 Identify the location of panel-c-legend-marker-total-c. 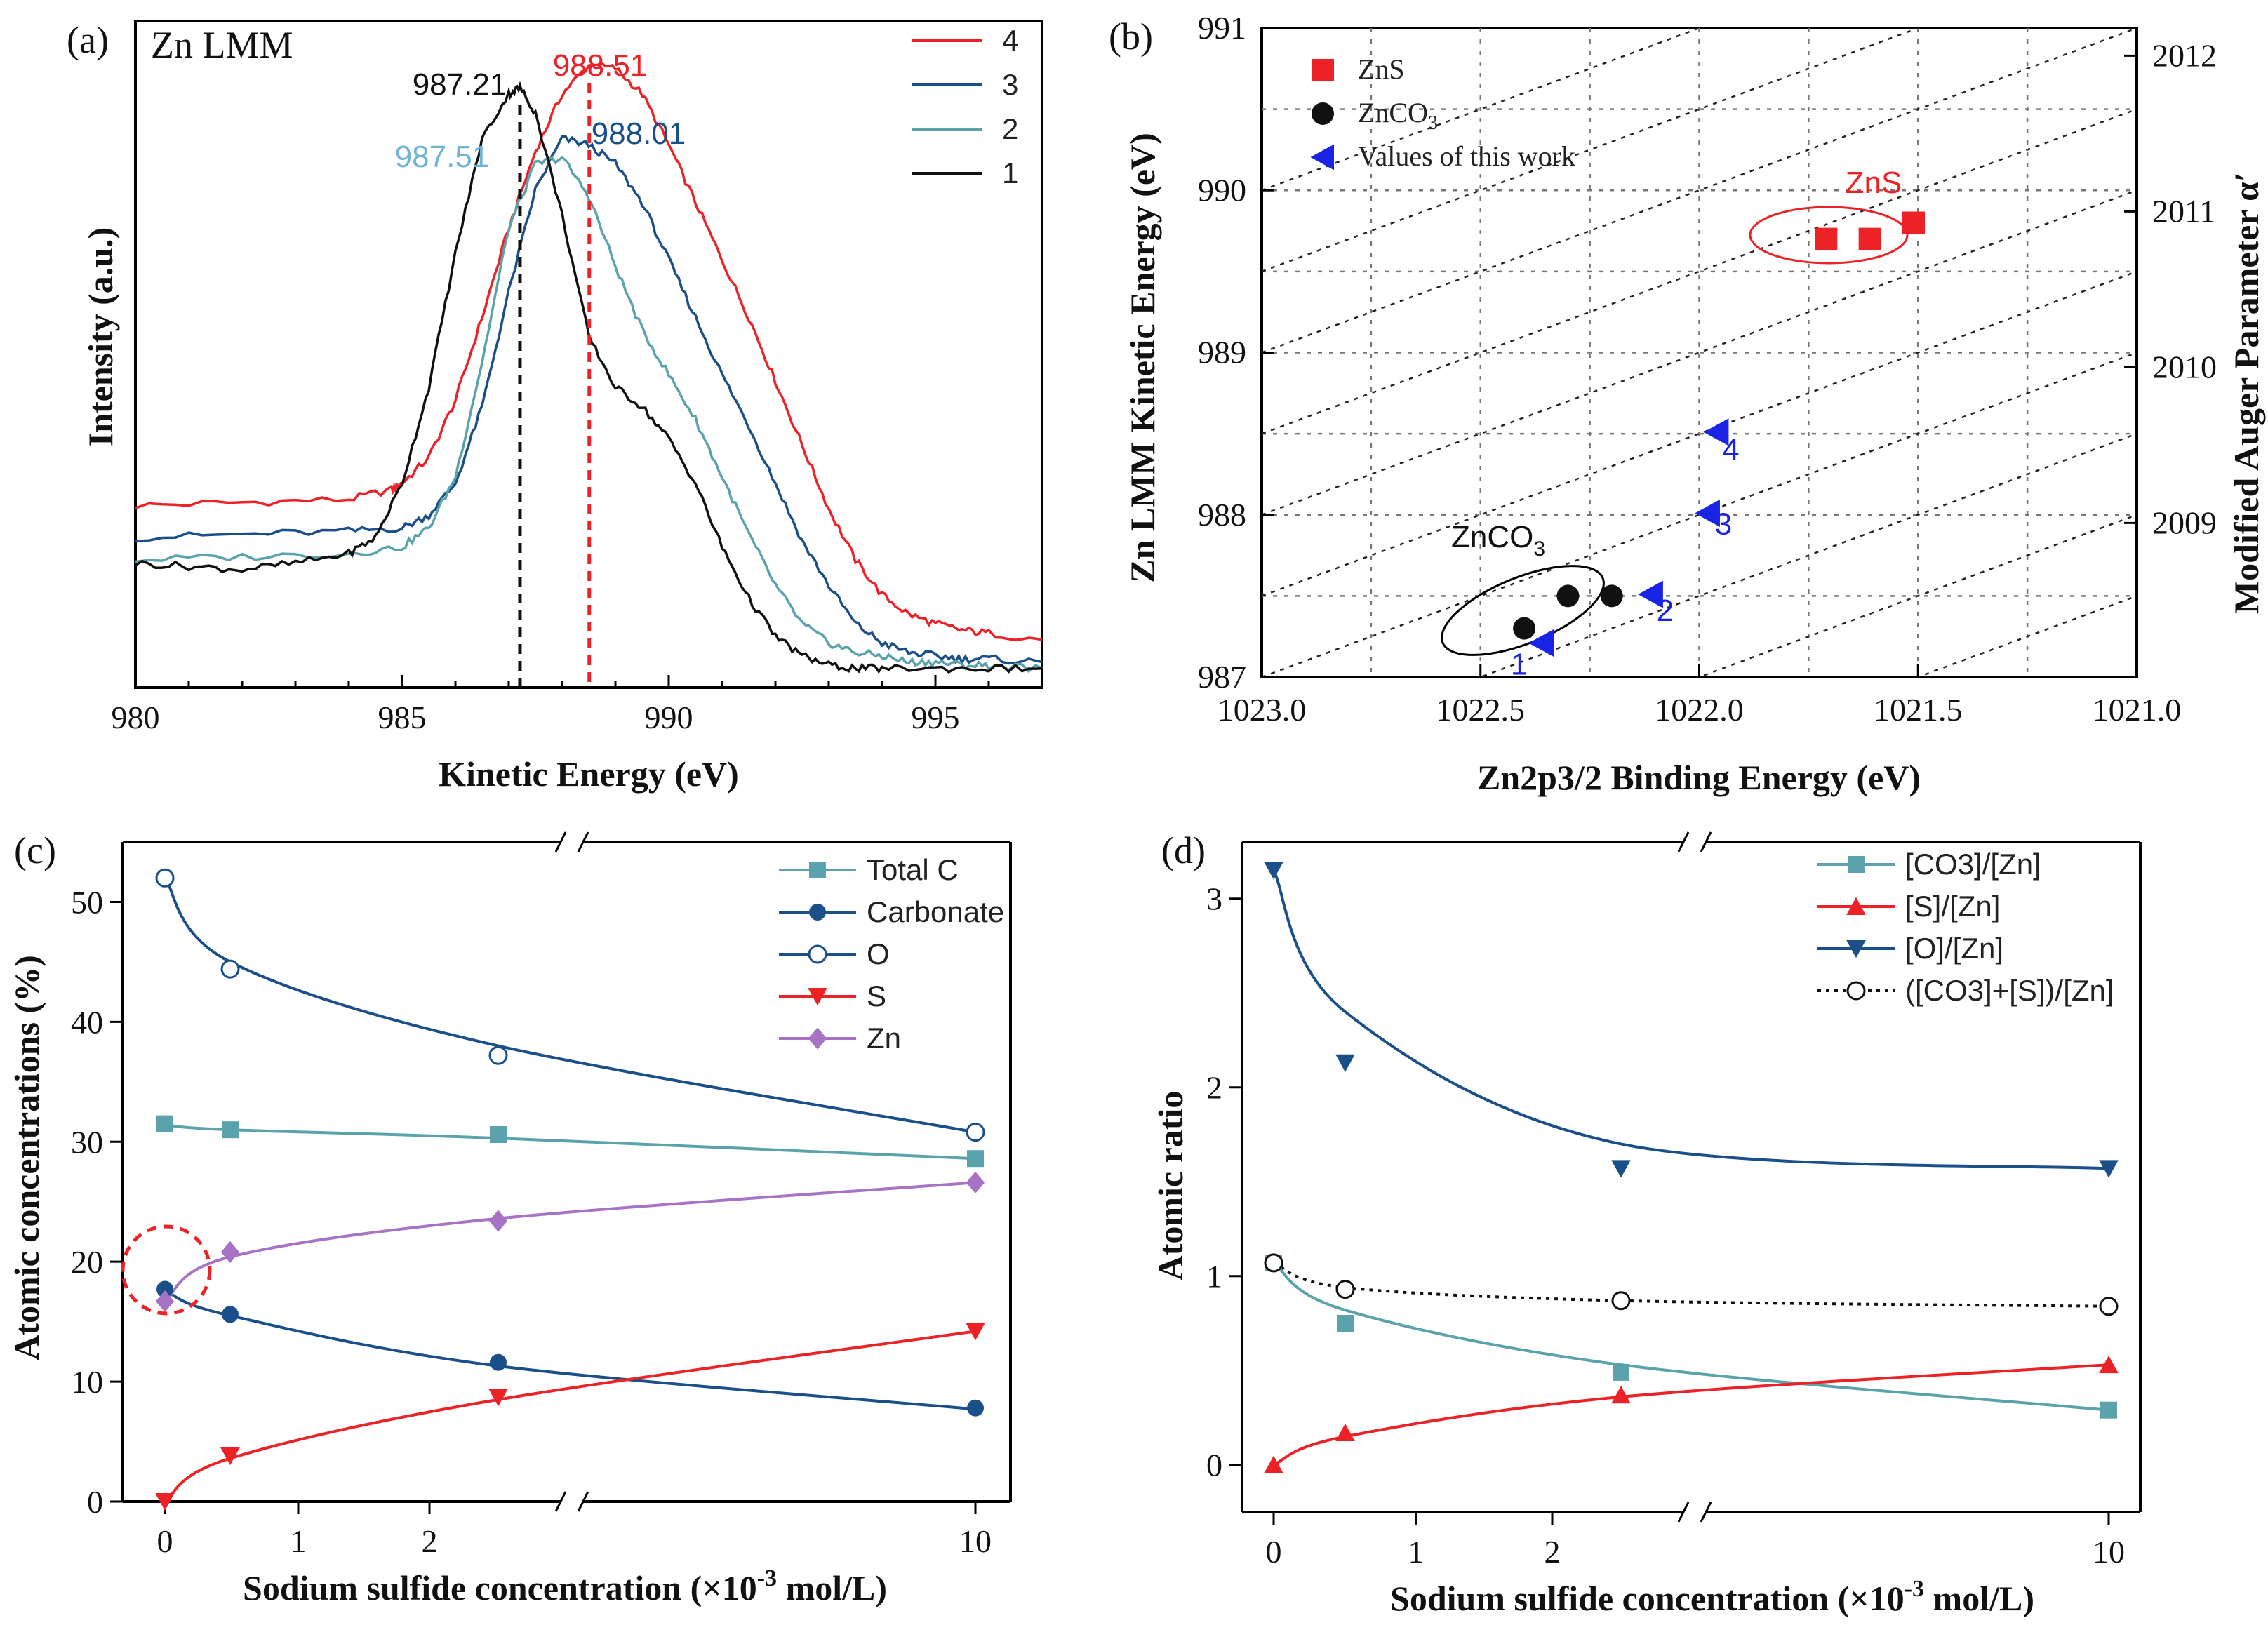
(817, 870).